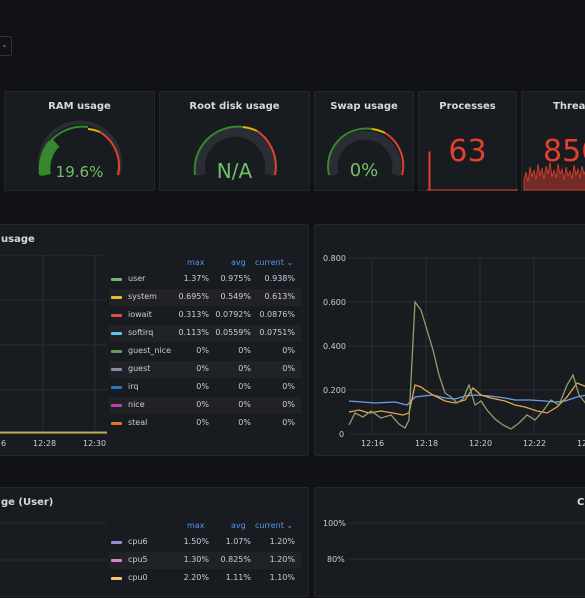  I want to click on series-name: softirq, so click(141, 332).